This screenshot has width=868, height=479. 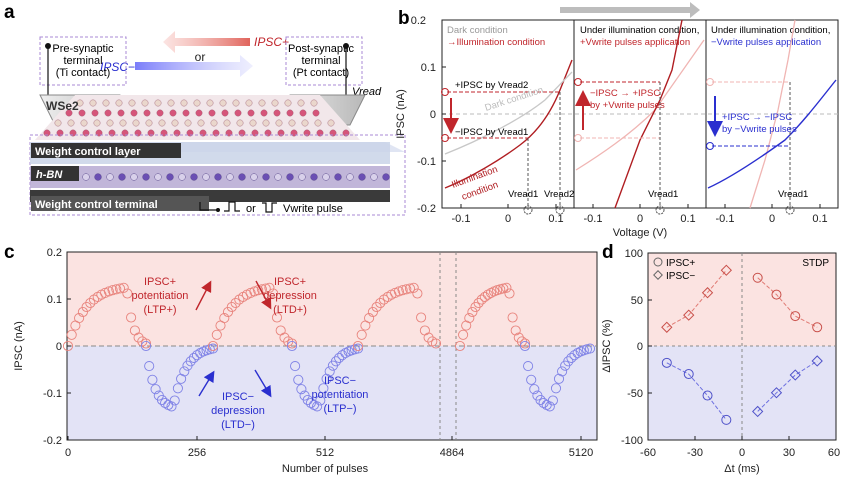 What do you see at coordinates (321, 49) in the screenshot?
I see `post-title: Post-synaptic` at bounding box center [321, 49].